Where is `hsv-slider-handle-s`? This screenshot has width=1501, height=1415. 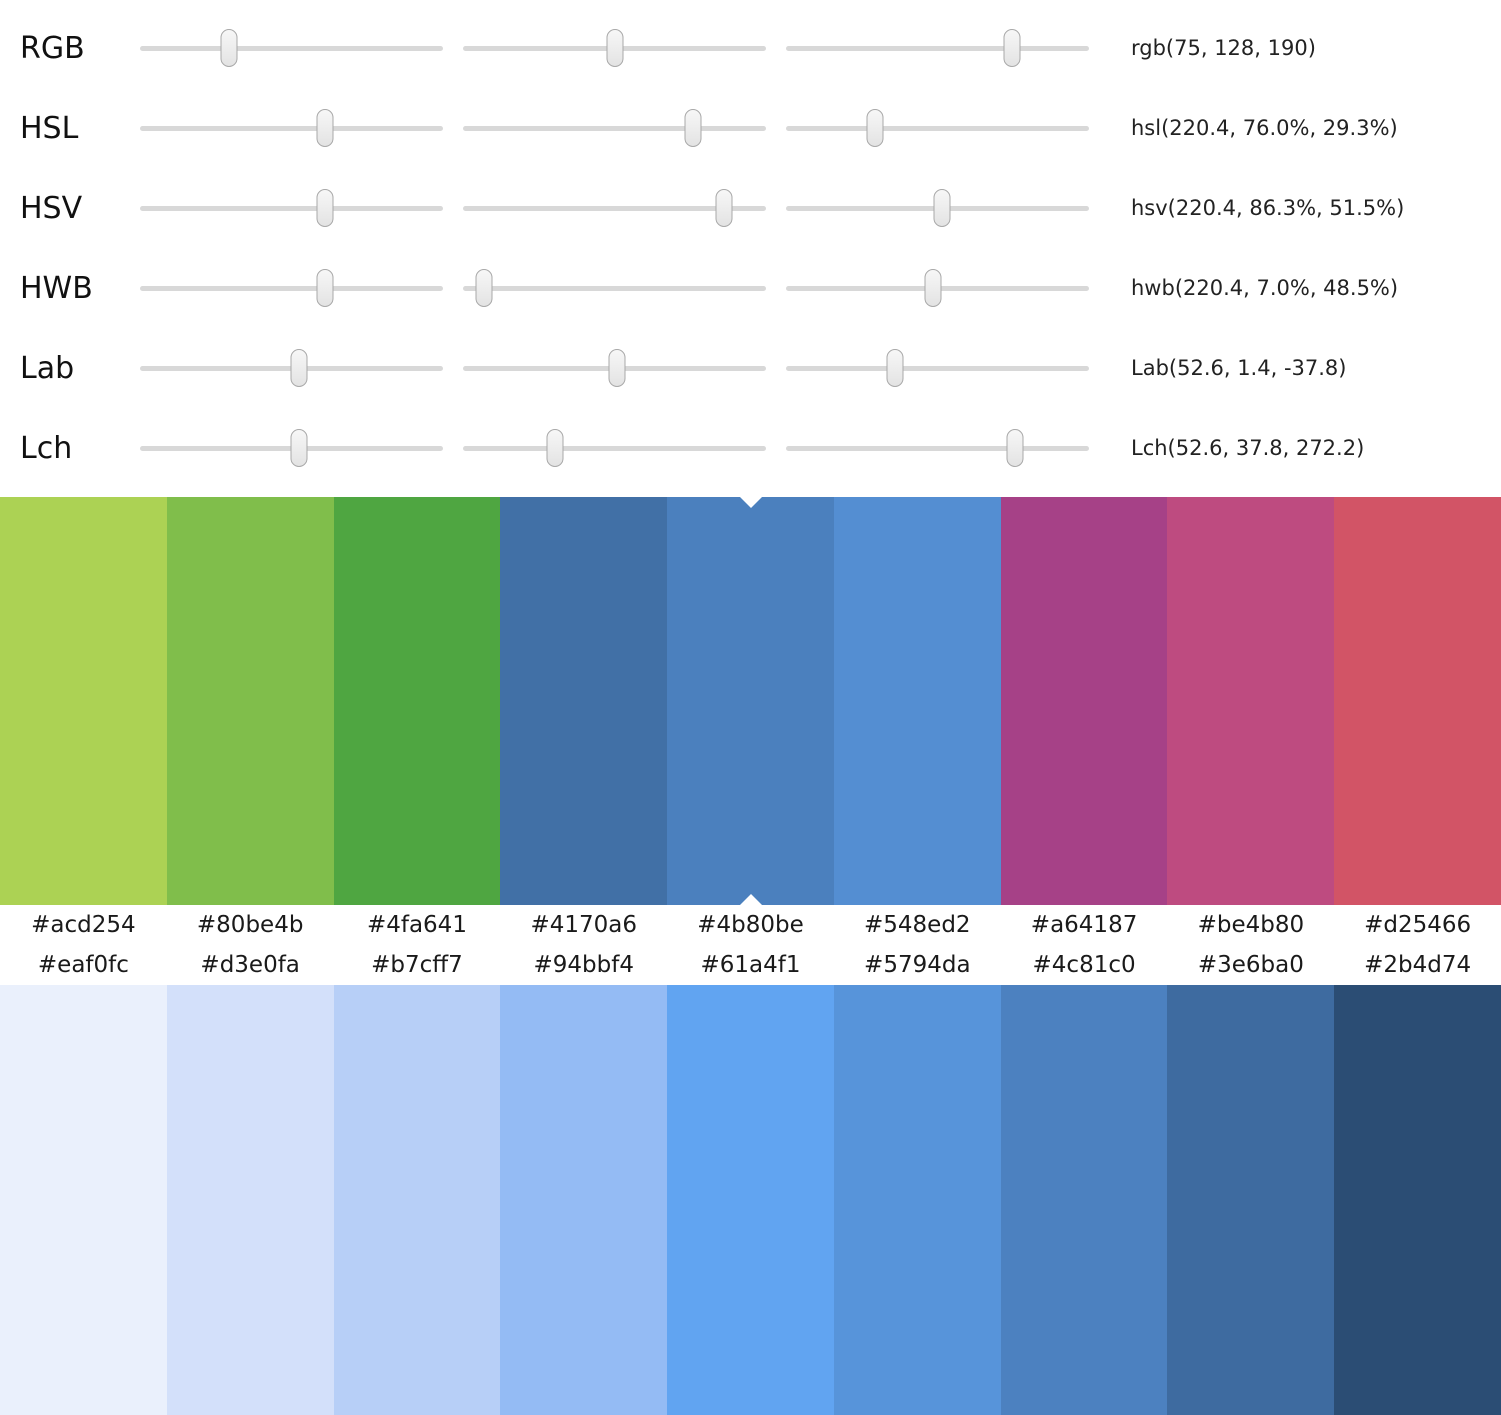 hsv-slider-handle-s is located at coordinates (724, 208).